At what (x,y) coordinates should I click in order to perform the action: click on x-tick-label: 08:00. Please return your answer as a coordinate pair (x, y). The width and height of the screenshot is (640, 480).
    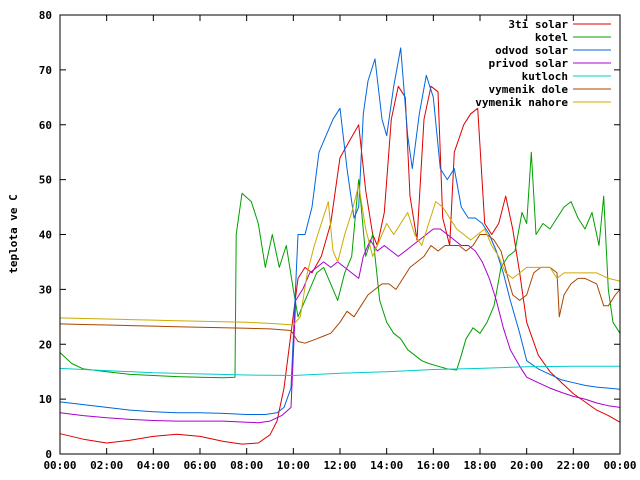
    Looking at the image, I should click on (246, 465).